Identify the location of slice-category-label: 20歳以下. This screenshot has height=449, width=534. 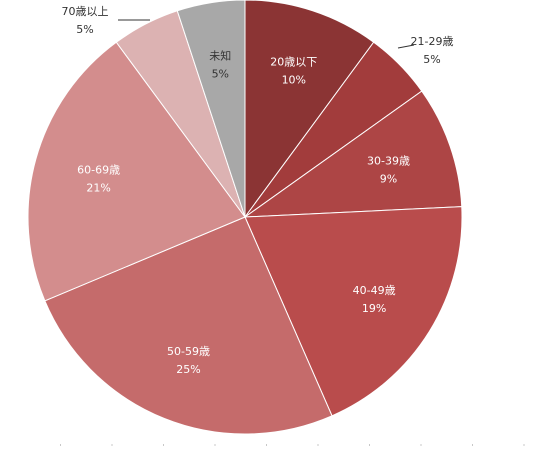
(293, 62).